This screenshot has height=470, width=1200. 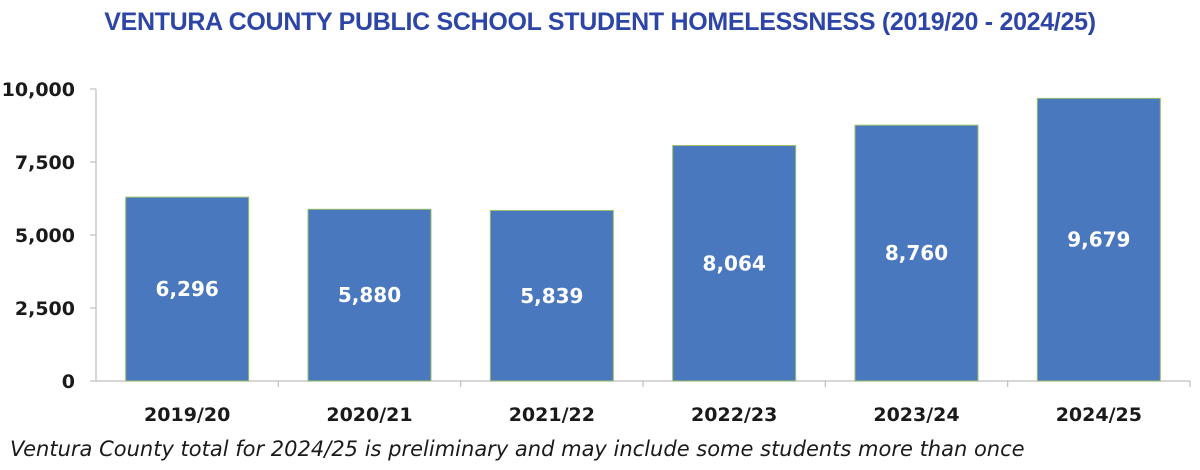 I want to click on bar-data-label: 5,839, so click(x=551, y=296).